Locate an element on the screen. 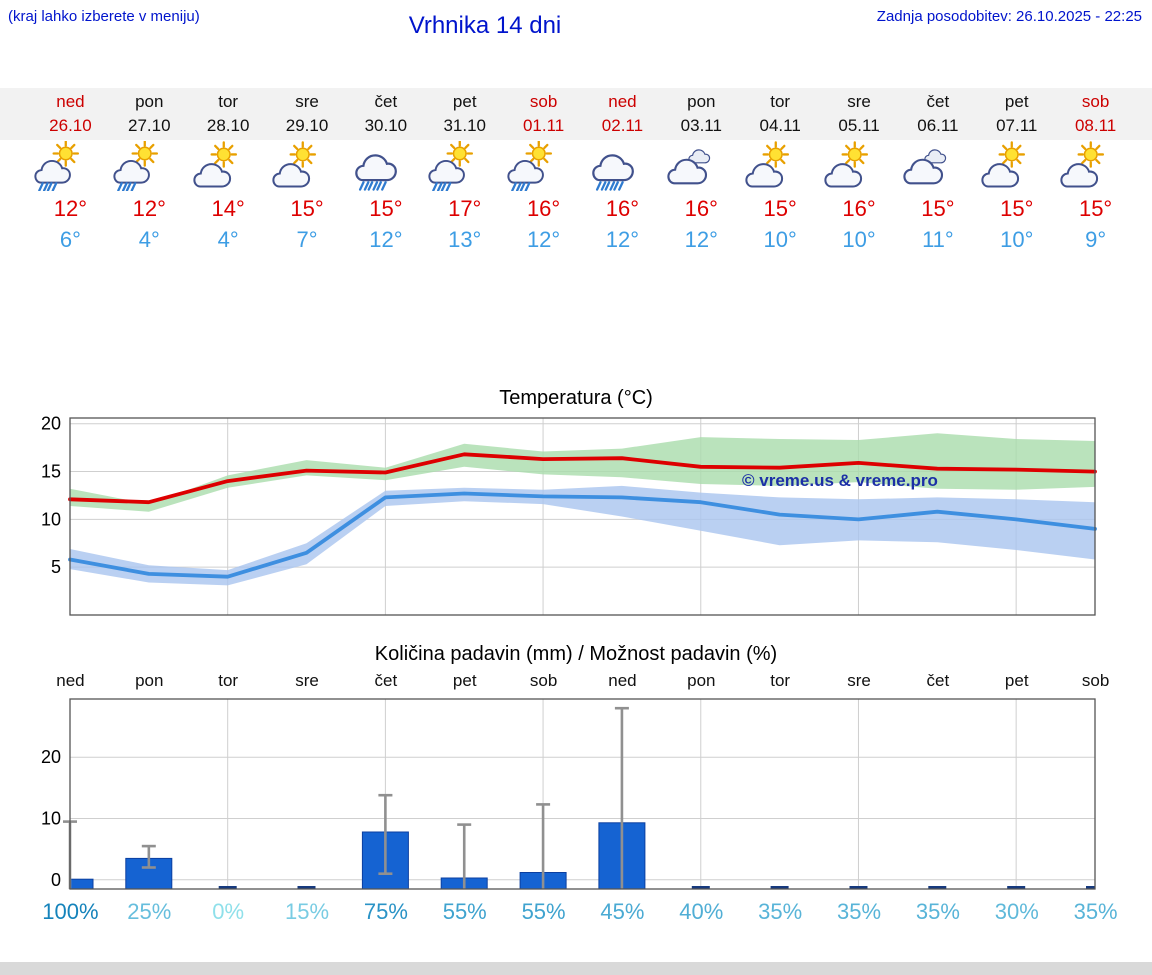  day-date: 06.11 is located at coordinates (938, 125).